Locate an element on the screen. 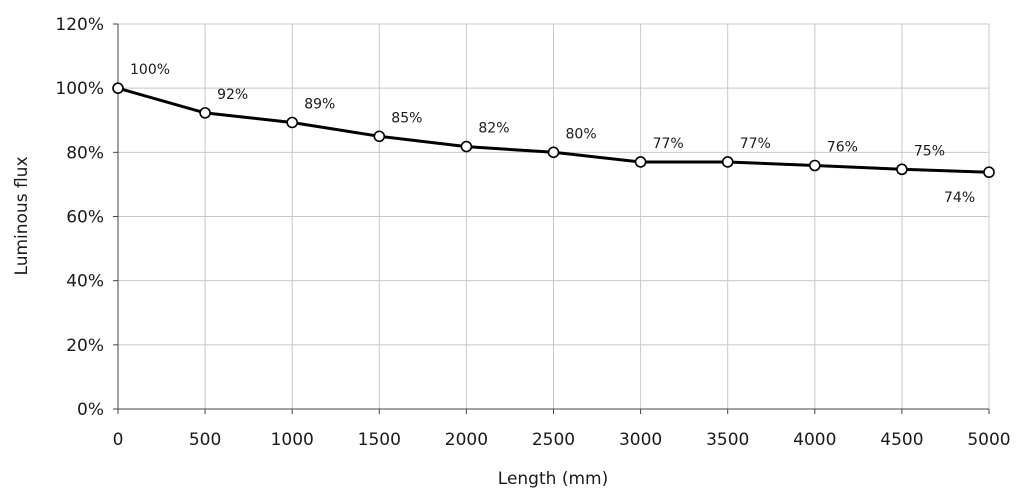  x-tick-label: 5000 is located at coordinates (988, 440).